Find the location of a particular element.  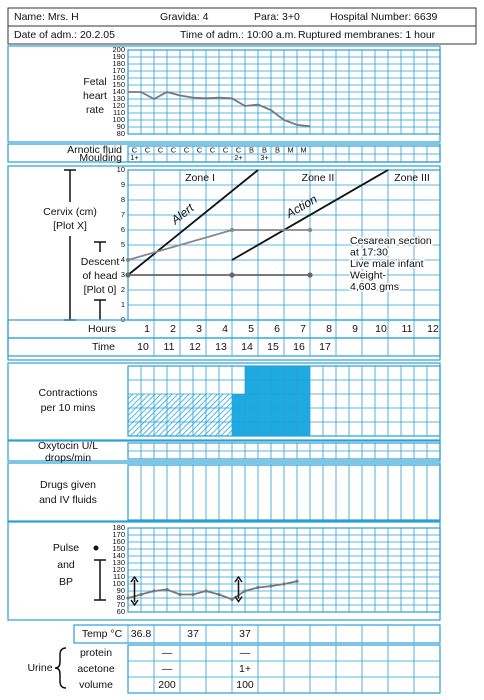

row-label: Urine is located at coordinates (39, 668).